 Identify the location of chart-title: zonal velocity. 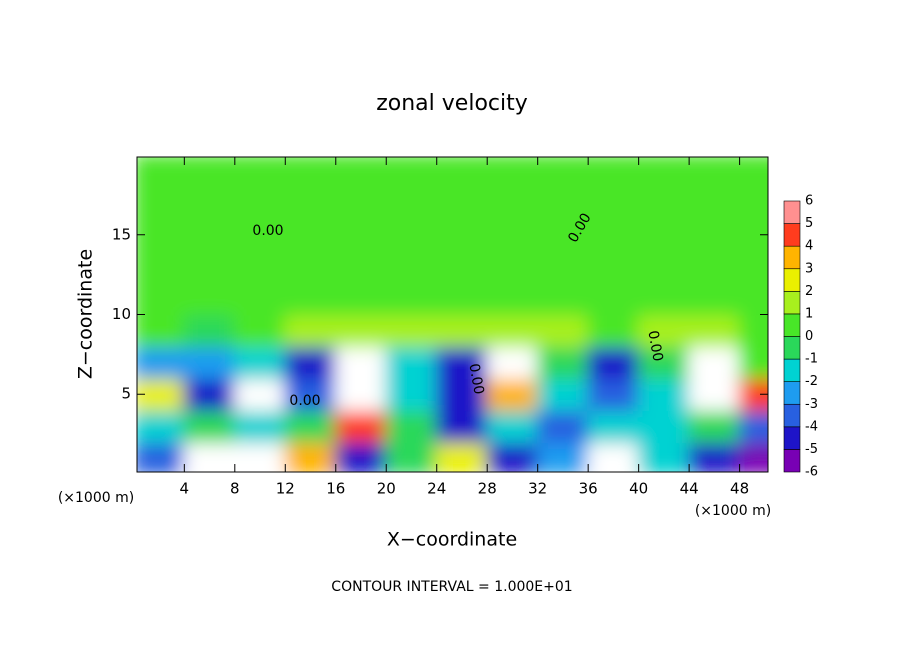
(452, 103).